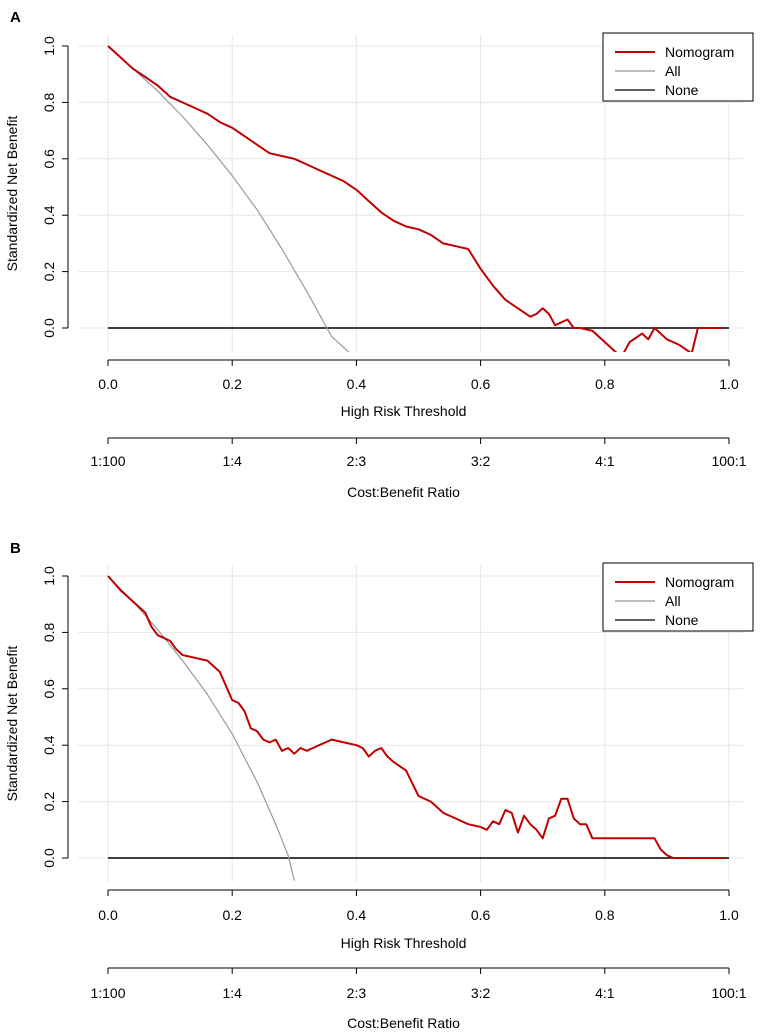  I want to click on legend-box, so click(678, 597).